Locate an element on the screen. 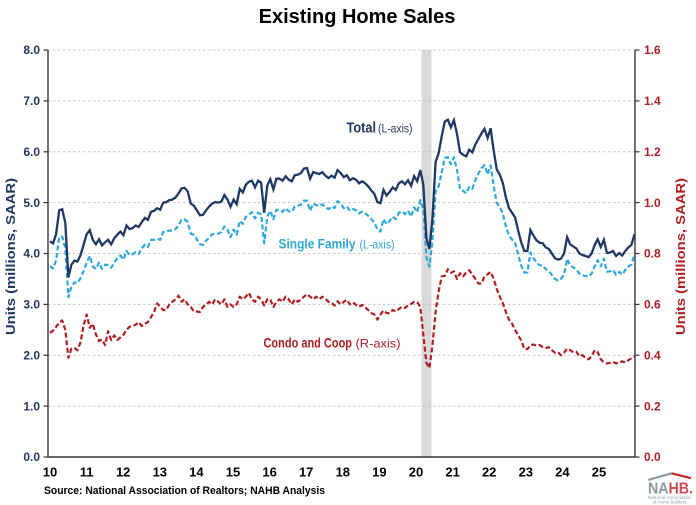 The height and width of the screenshot is (505, 696). svg-text: 21 is located at coordinates (452, 472).